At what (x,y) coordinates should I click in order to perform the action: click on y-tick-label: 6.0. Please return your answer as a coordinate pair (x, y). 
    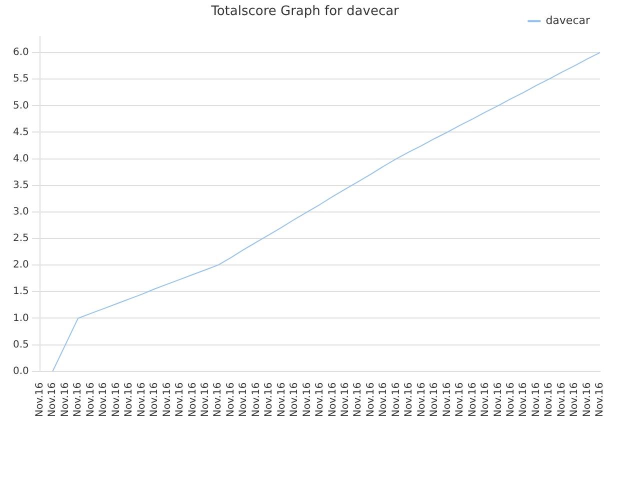
    Looking at the image, I should click on (20, 52).